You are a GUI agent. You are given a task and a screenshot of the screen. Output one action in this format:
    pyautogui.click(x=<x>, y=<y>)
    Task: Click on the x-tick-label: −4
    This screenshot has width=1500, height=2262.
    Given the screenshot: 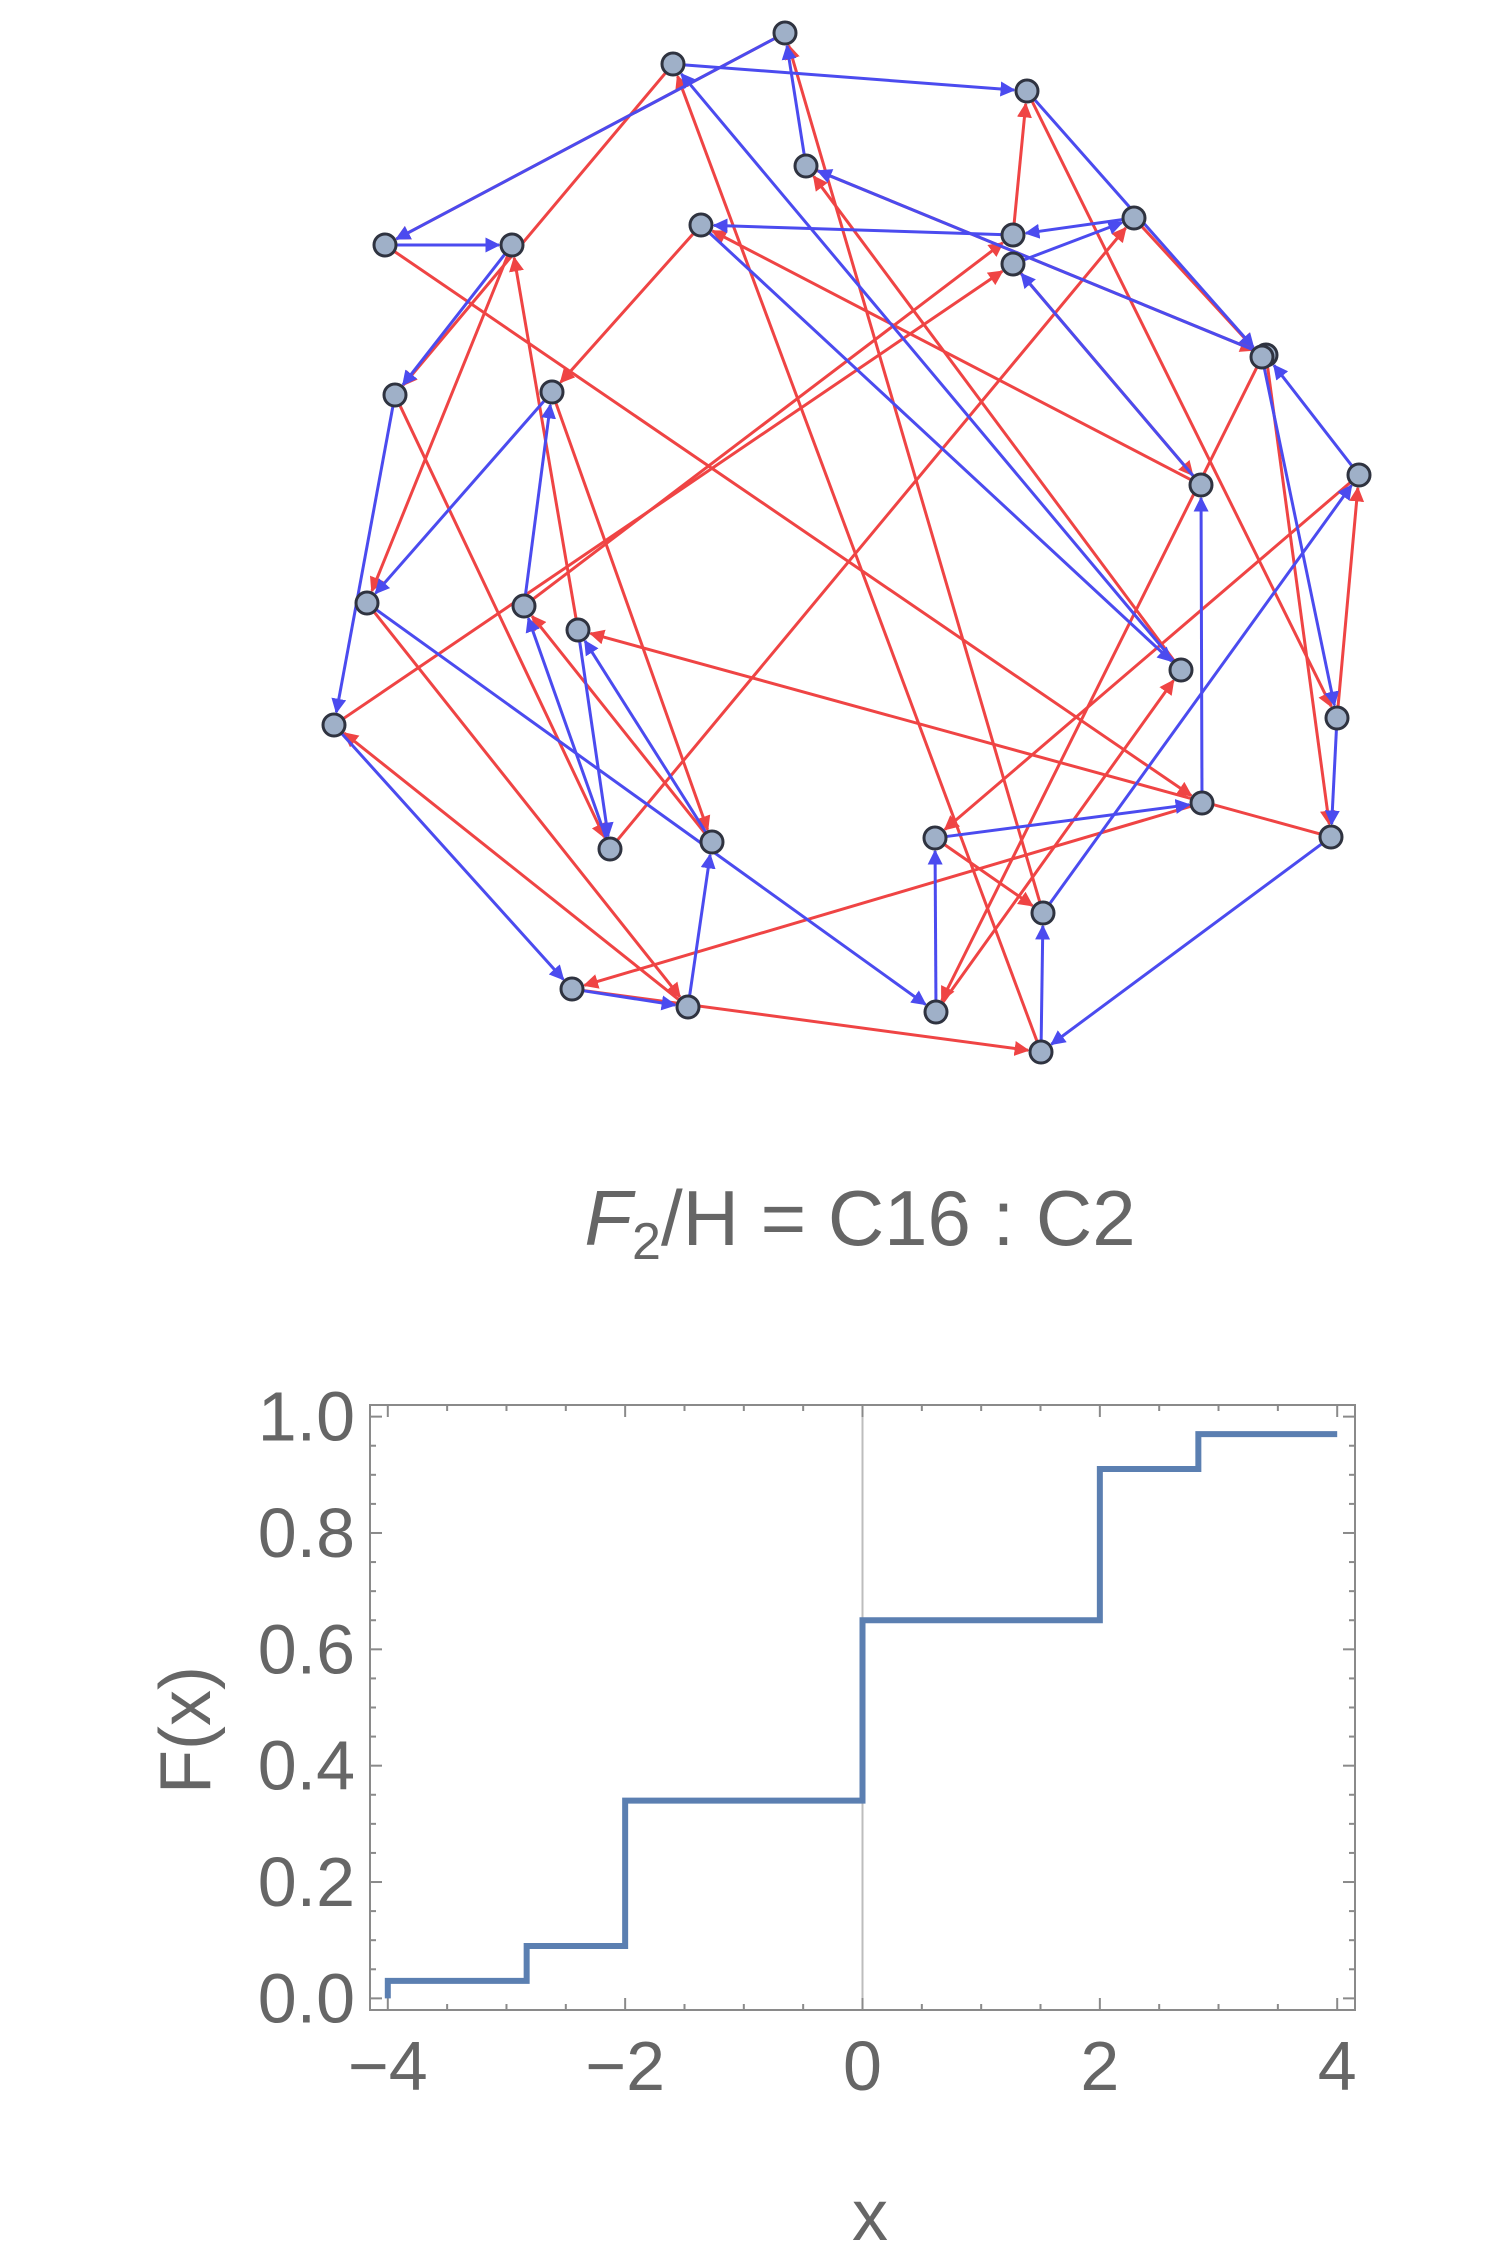 What is the action you would take?
    pyautogui.click(x=388, y=2066)
    